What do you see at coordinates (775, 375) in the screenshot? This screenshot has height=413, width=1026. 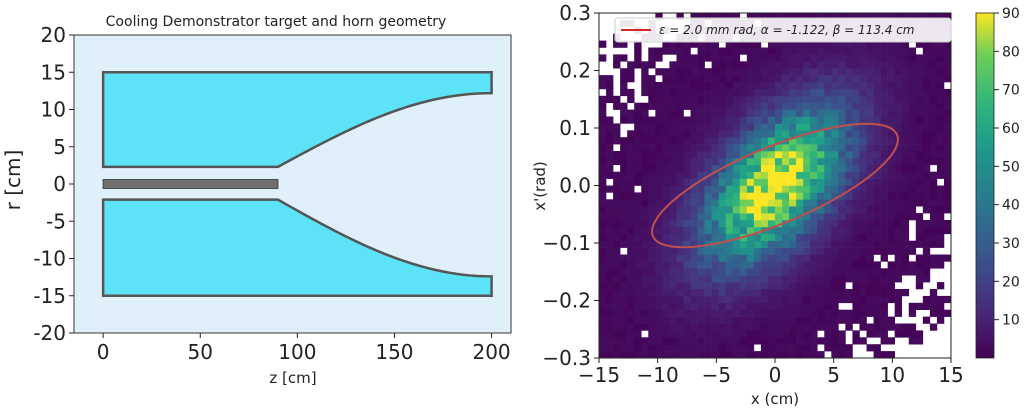 I see `x-tick-label: 0` at bounding box center [775, 375].